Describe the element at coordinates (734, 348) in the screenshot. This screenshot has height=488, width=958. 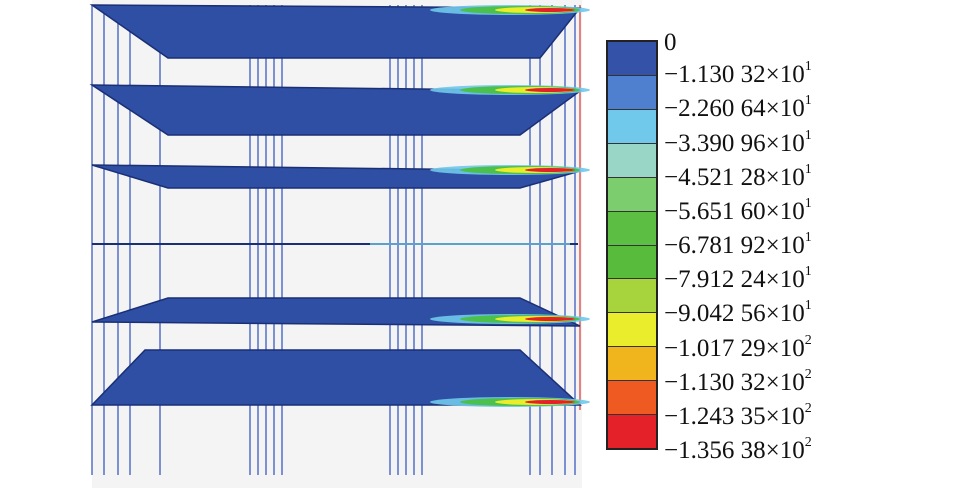
I see `legend-mantissa: −1.017 29×10` at that location.